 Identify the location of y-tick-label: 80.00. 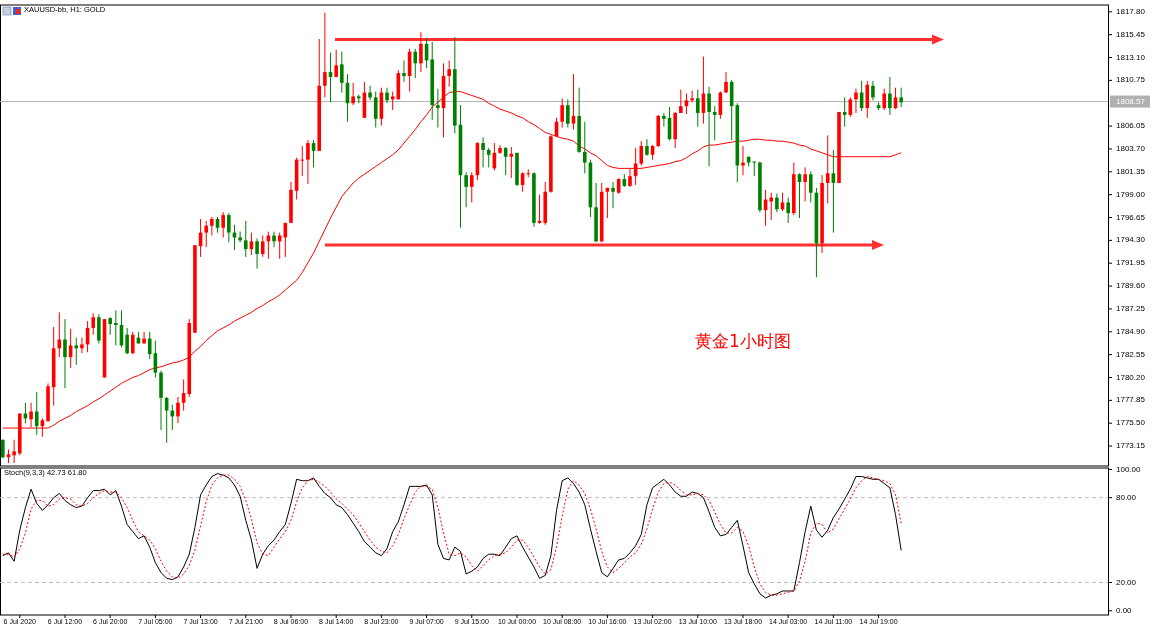
(1126, 497).